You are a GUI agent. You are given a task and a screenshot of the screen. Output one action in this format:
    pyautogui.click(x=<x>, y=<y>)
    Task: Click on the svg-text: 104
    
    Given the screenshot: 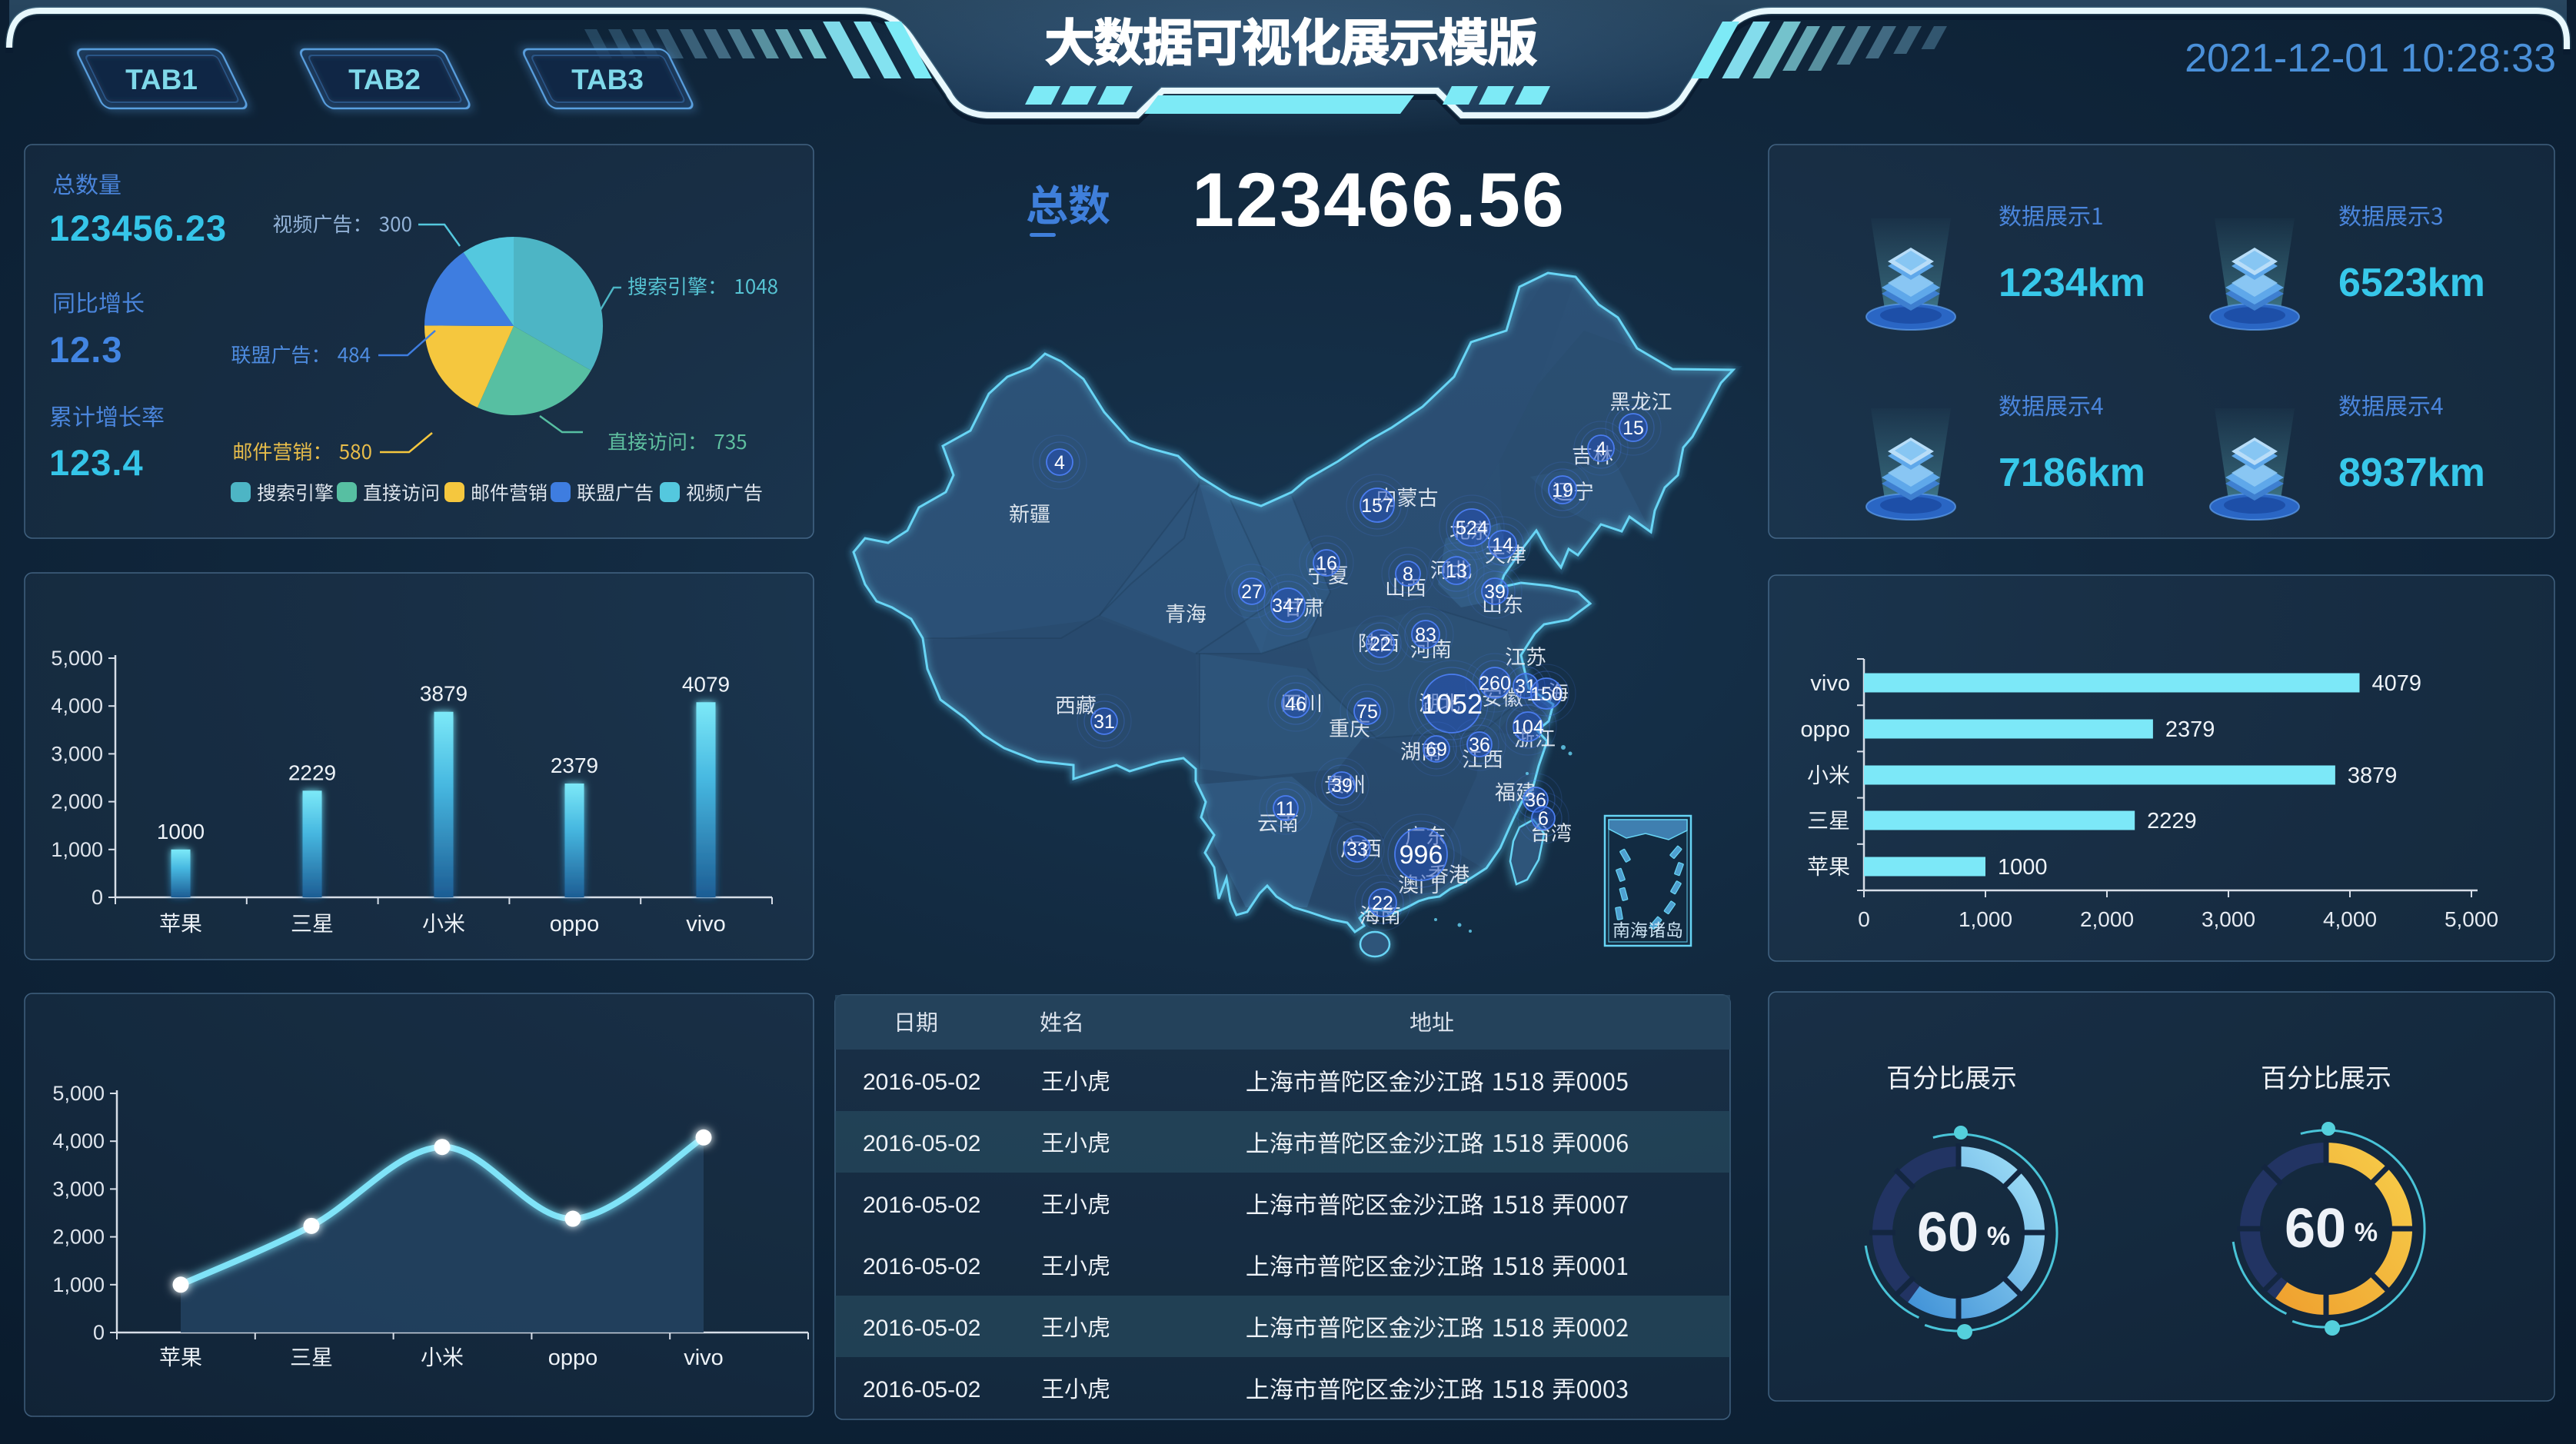 What is the action you would take?
    pyautogui.click(x=1528, y=727)
    